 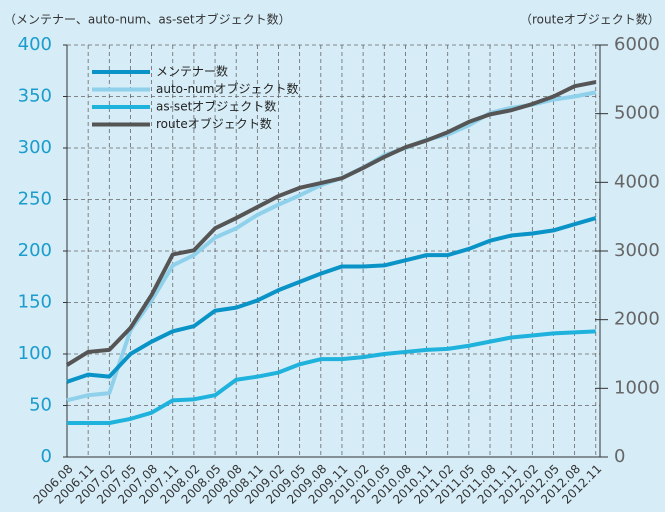 I want to click on legend-label: メンテナー数, so click(x=192, y=71).